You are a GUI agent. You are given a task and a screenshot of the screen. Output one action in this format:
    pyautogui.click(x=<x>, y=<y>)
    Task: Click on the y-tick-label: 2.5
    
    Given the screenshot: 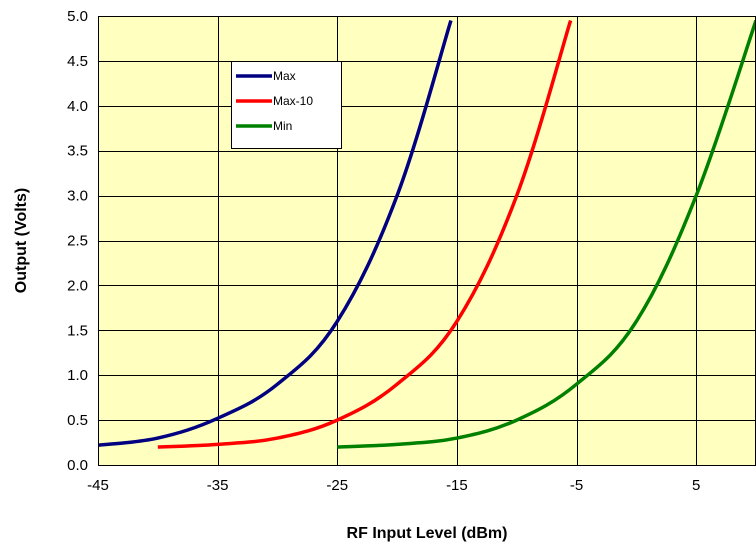 What is the action you would take?
    pyautogui.click(x=77, y=241)
    